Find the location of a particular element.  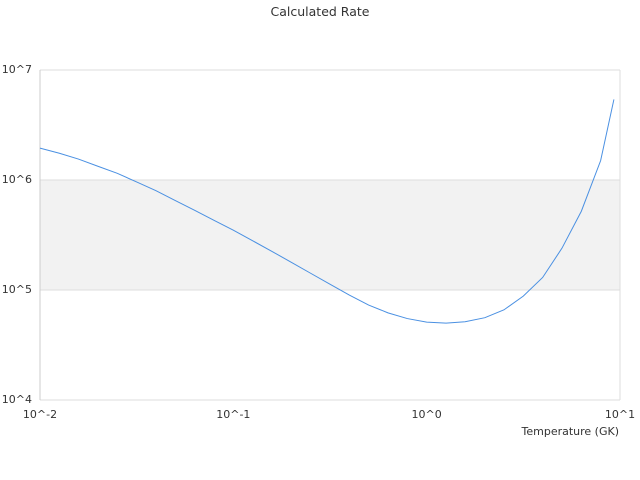

x-tick-label: 10^-2 is located at coordinates (40, 414).